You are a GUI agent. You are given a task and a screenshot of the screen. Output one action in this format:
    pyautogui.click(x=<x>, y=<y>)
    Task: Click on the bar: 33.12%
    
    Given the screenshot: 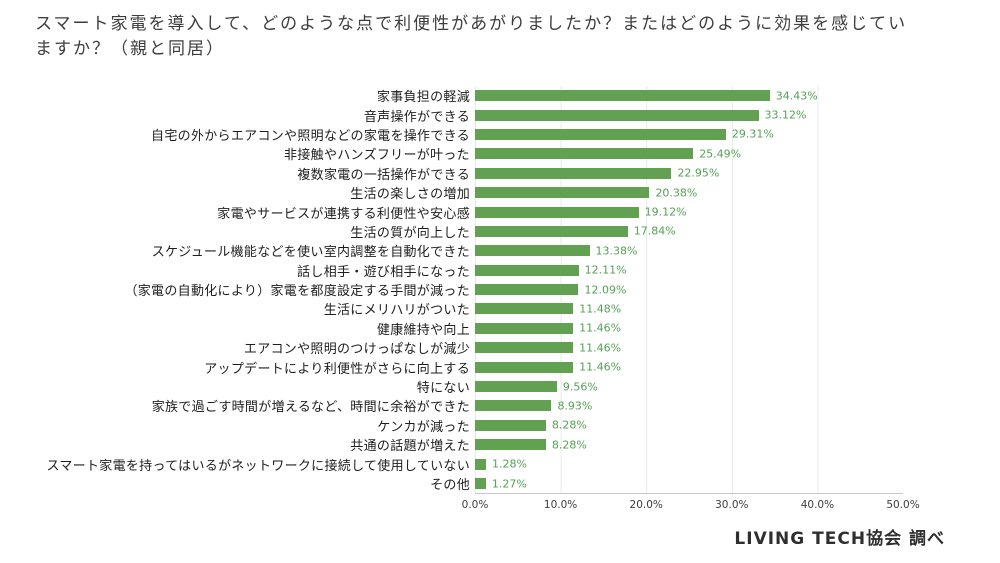 What is the action you would take?
    pyautogui.click(x=640, y=115)
    